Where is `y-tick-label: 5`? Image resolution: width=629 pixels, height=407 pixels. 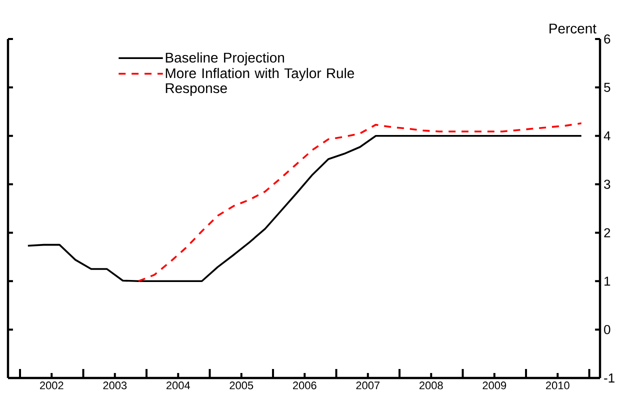
y-tick-label: 5 is located at coordinates (607, 87).